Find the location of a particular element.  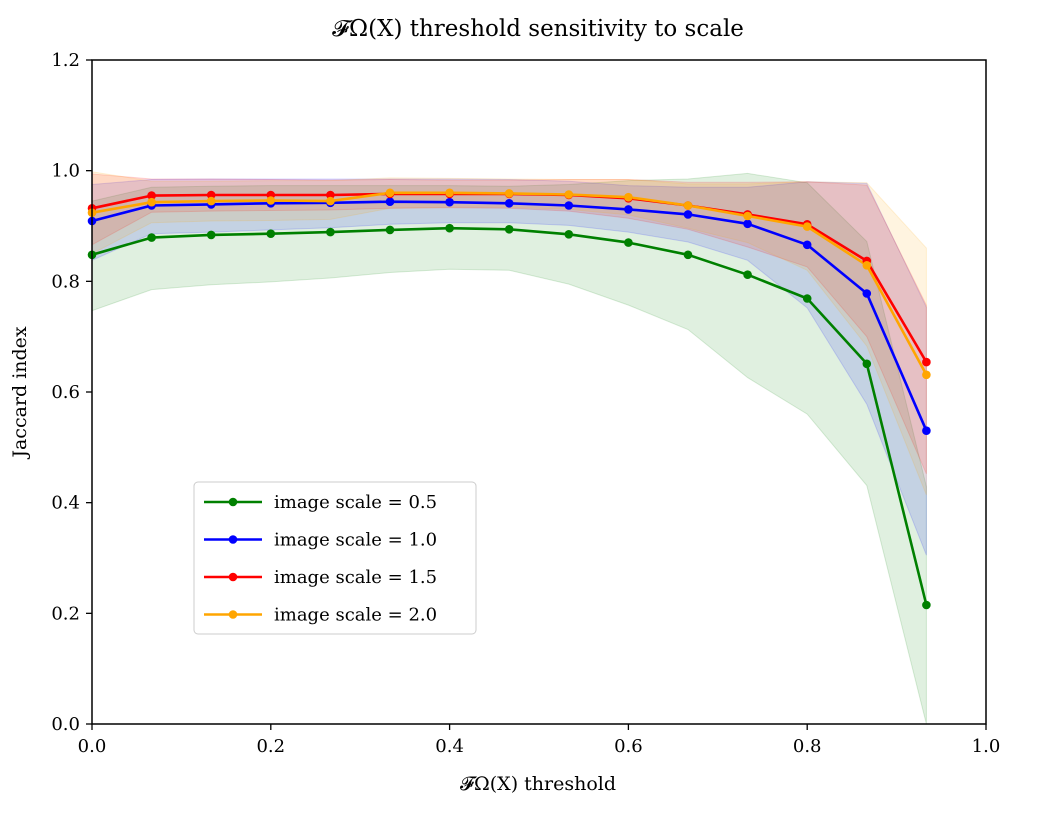

legend-label-2: image scale = 1.5 is located at coordinates (355, 577).